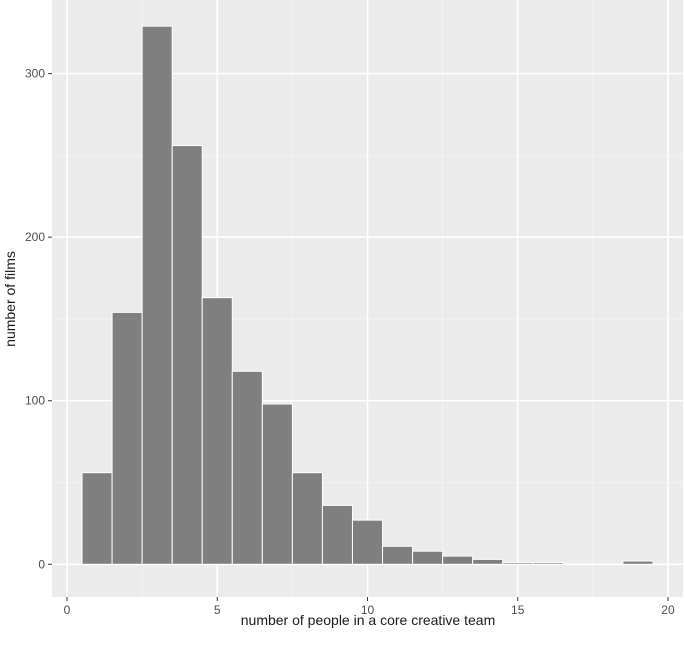 The width and height of the screenshot is (685, 657). Describe the element at coordinates (35, 237) in the screenshot. I see `y-tick-label: 200` at that location.